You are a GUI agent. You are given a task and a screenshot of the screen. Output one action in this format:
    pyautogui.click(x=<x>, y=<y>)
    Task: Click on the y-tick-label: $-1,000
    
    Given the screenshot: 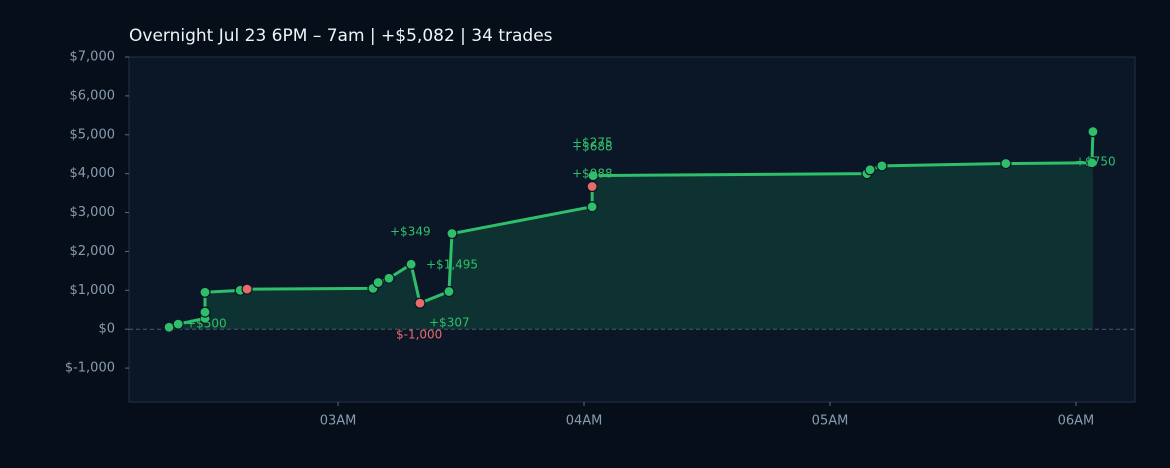 What is the action you would take?
    pyautogui.click(x=90, y=368)
    